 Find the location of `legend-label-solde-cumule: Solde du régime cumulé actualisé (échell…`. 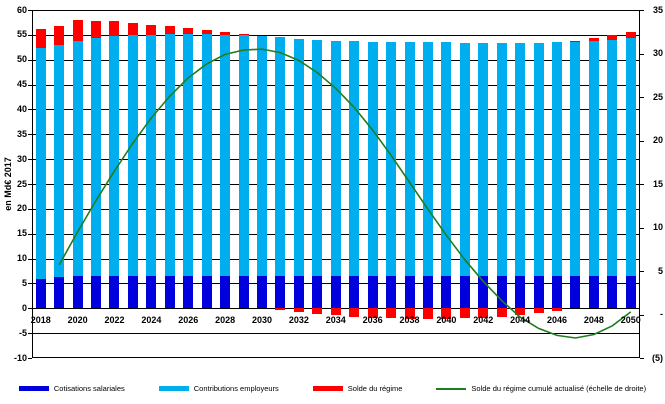

legend-label-solde-cumule: Solde du régime cumulé actualisé (échell… is located at coordinates (559, 388).